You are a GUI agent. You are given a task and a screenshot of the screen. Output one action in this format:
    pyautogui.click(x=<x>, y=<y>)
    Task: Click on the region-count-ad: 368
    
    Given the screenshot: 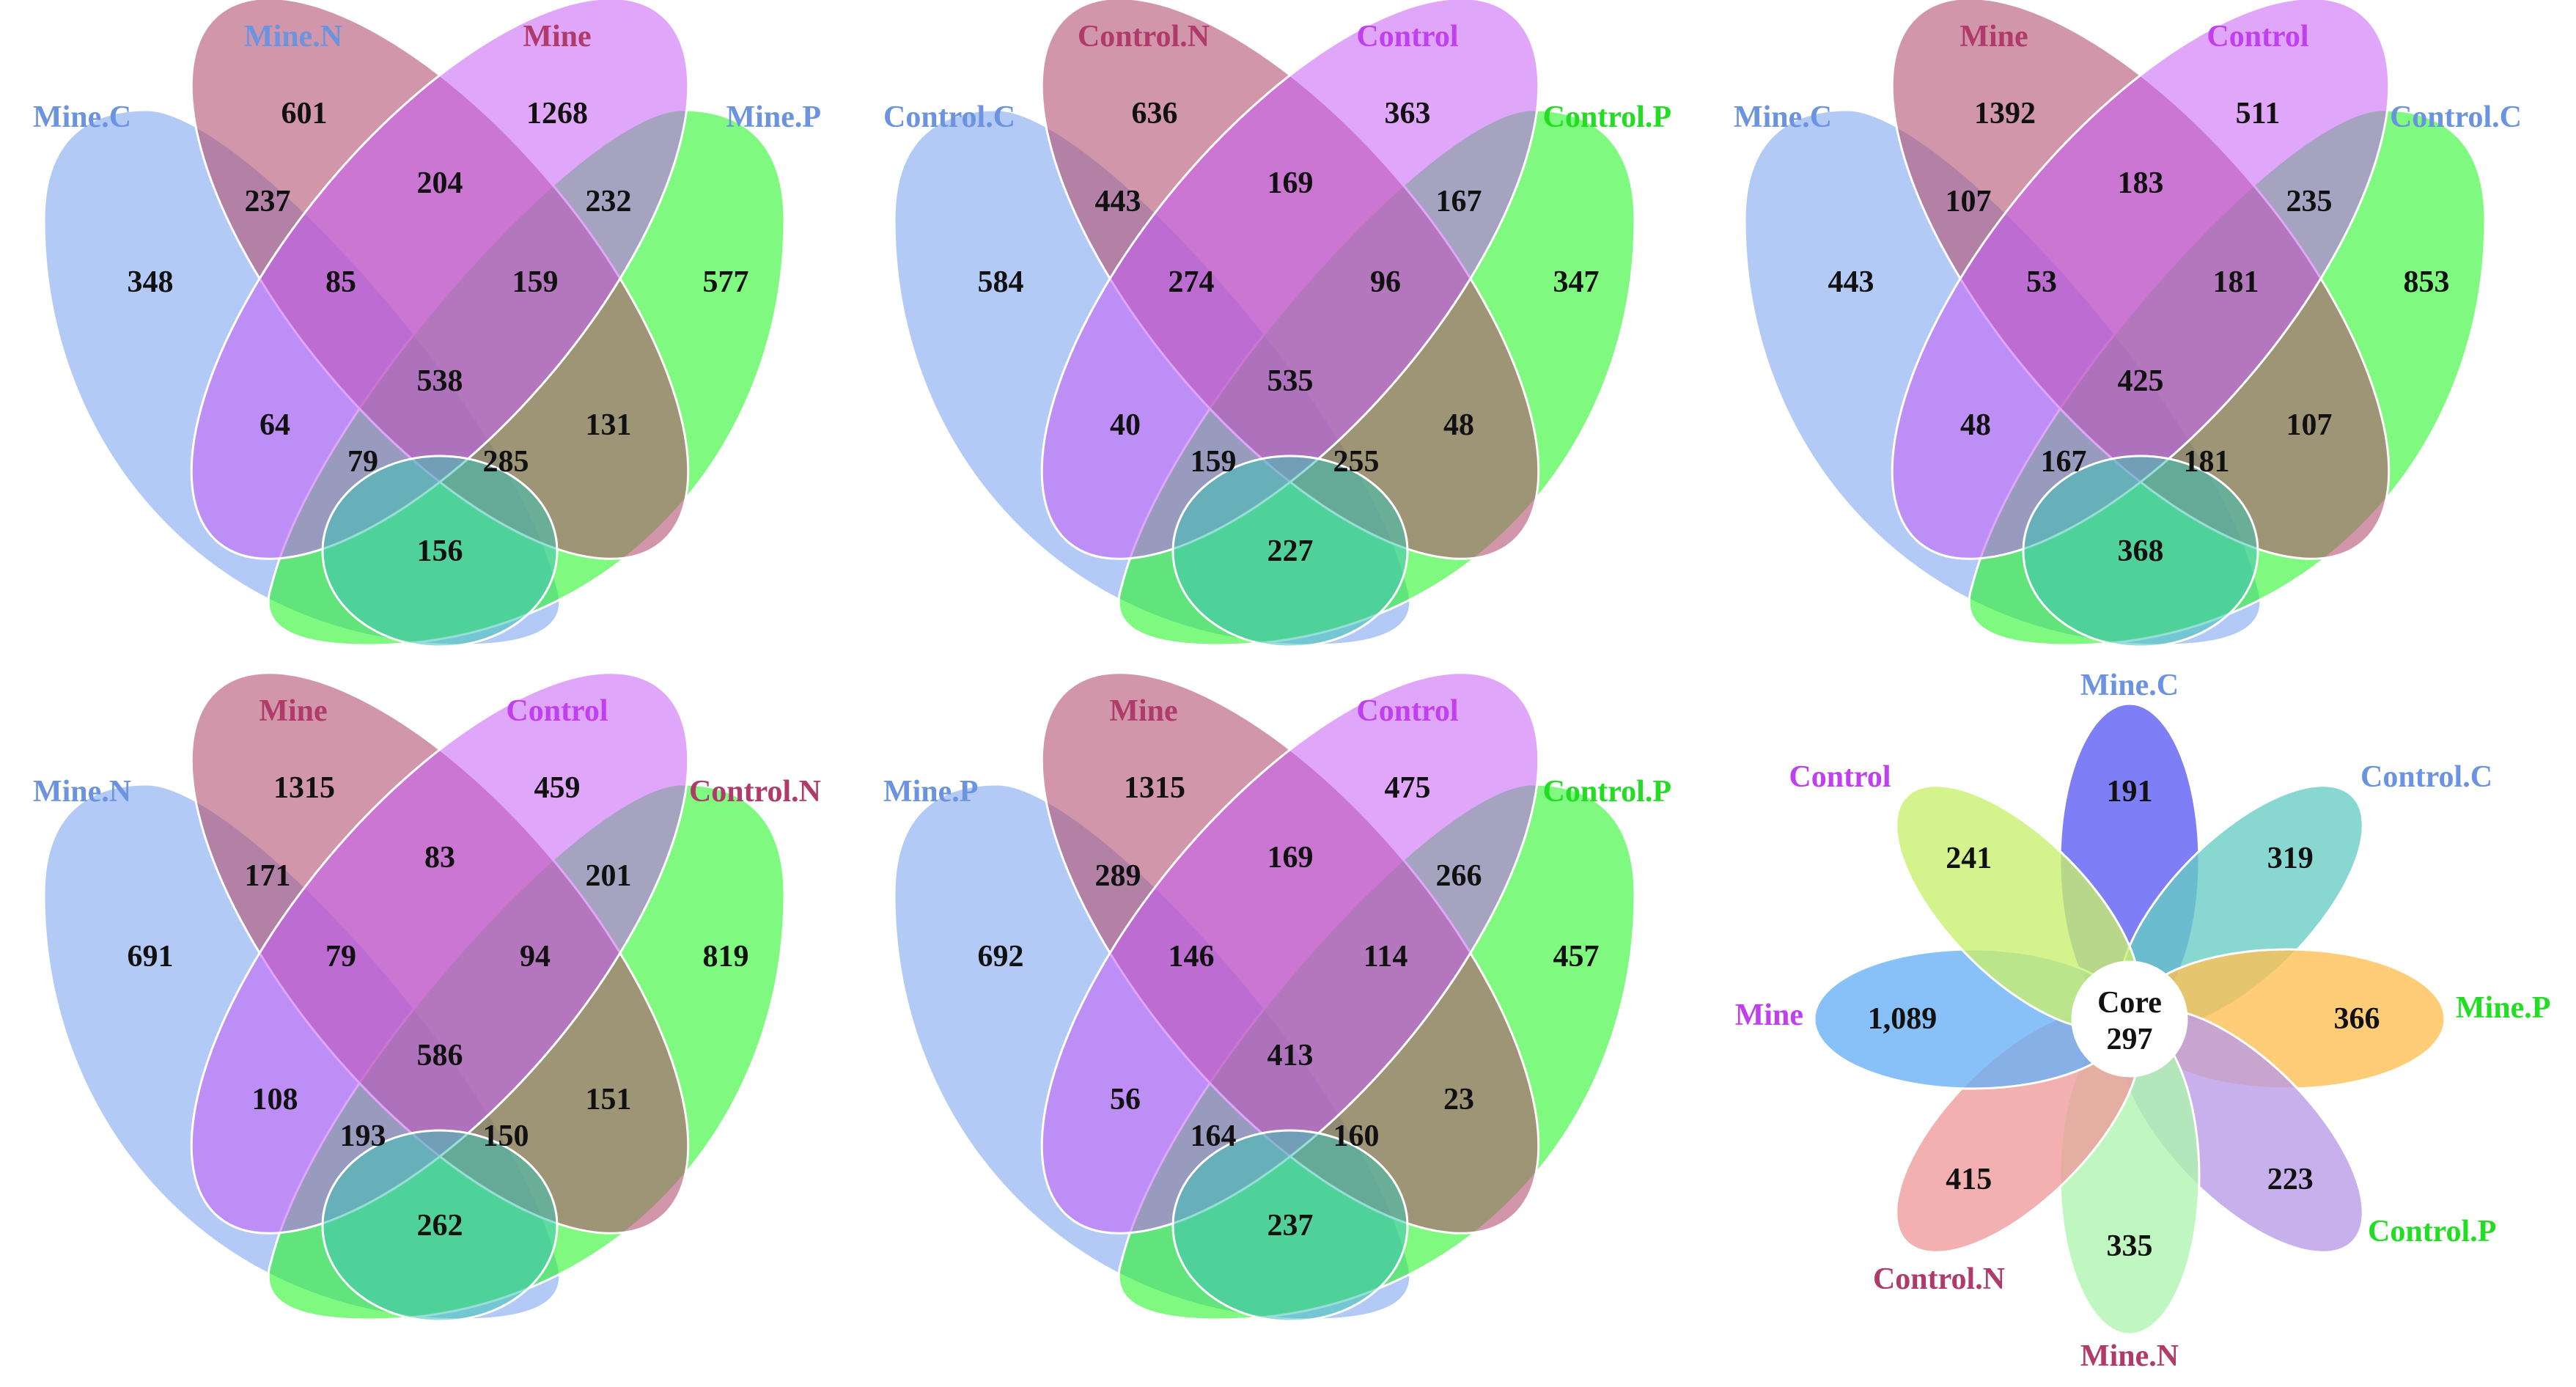 What is the action you would take?
    pyautogui.click(x=2141, y=551)
    